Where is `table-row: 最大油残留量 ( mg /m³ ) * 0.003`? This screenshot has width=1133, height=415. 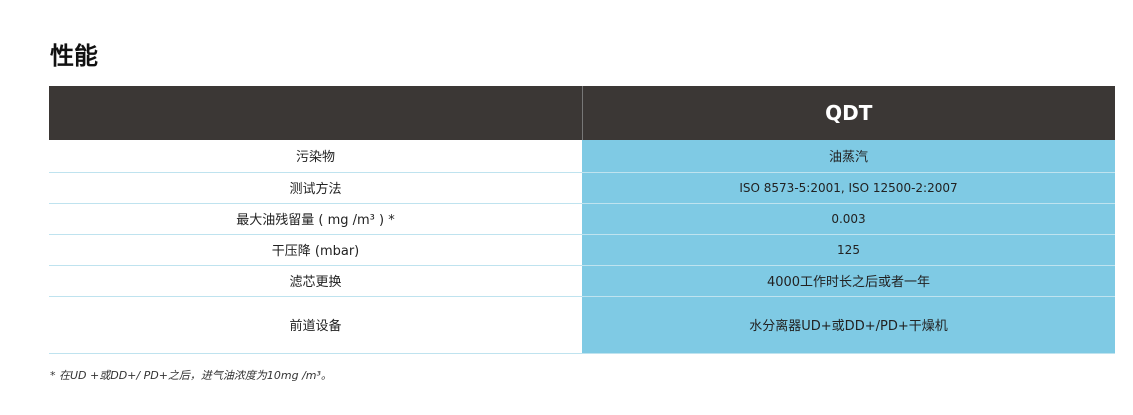
table-row: 最大油残留量 ( mg /m³ ) * 0.003 is located at coordinates (582, 219).